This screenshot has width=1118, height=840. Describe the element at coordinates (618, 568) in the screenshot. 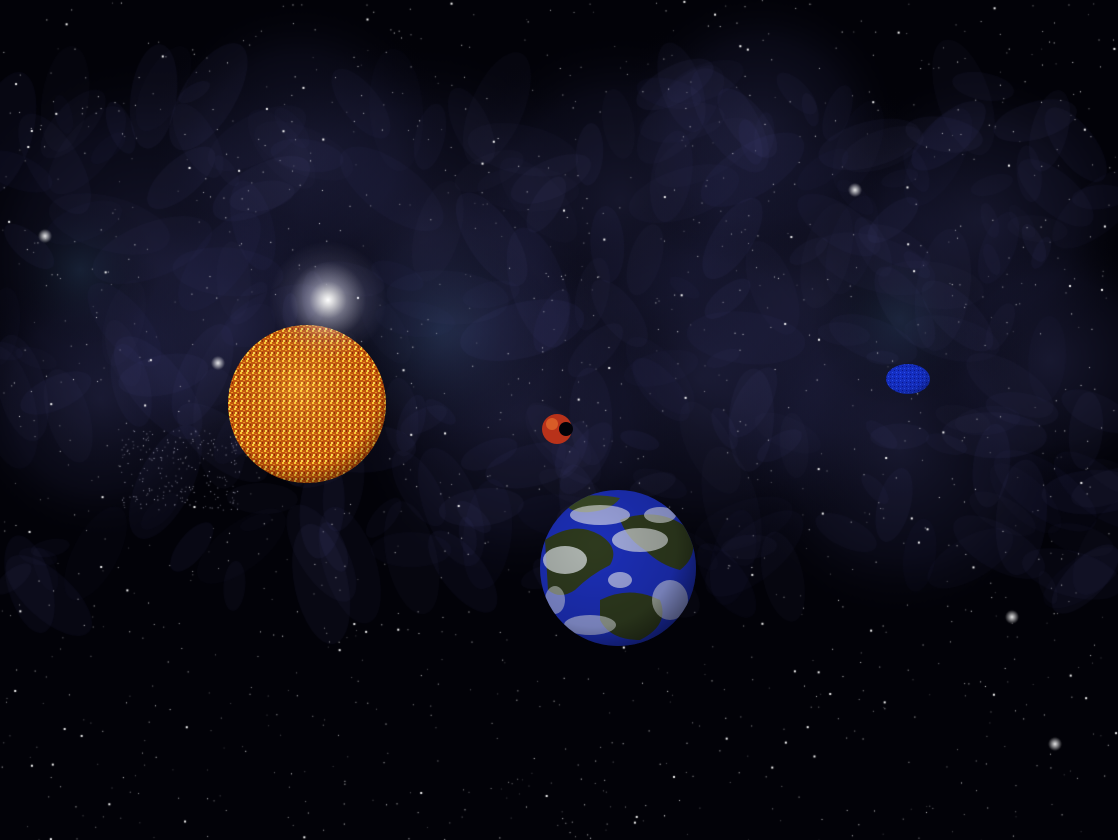

I see `earth-planet` at that location.